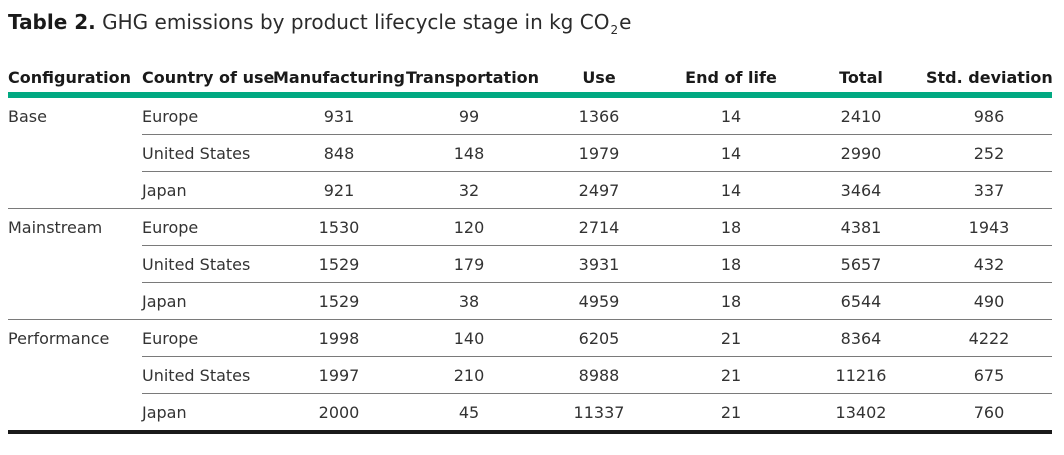  What do you see at coordinates (208, 80) in the screenshot?
I see `header-country: Country of use` at bounding box center [208, 80].